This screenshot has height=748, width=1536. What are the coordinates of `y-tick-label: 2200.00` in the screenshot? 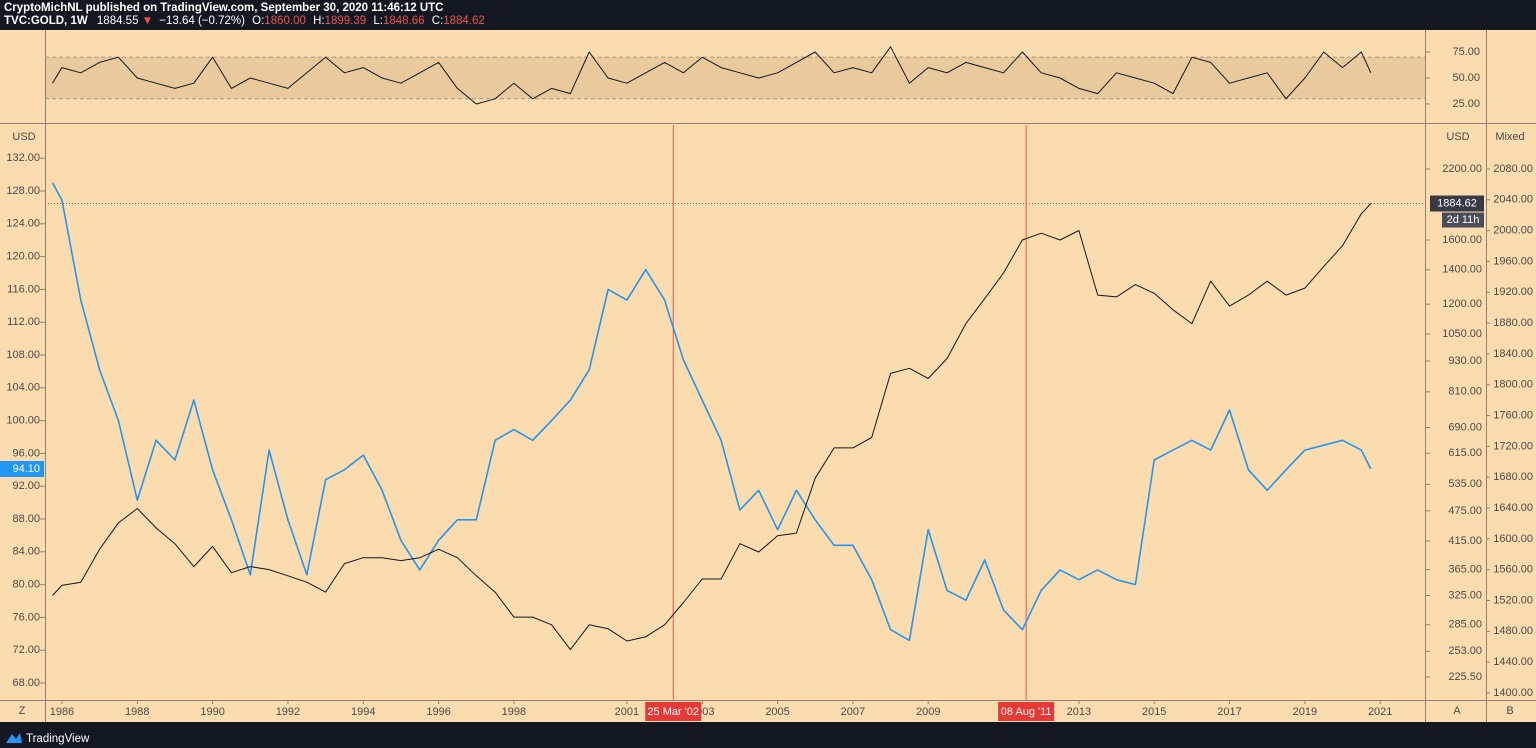 It's located at (1462, 169).